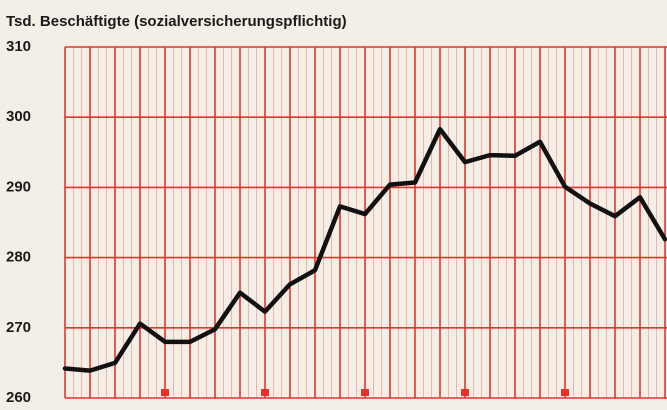 This screenshot has height=410, width=667. What do you see at coordinates (18, 186) in the screenshot?
I see `y-tick-label: 290` at bounding box center [18, 186].